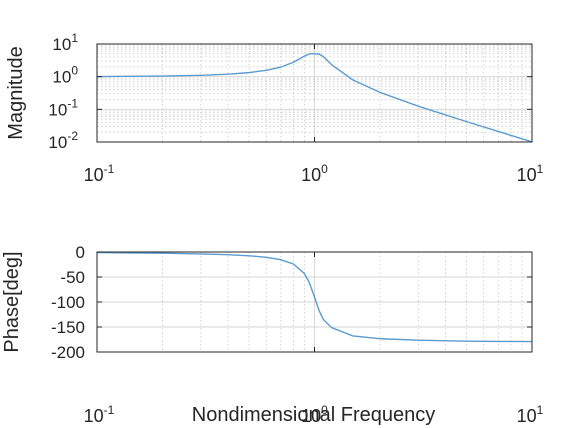  I want to click on y-tick-label: -150, so click(68, 327).